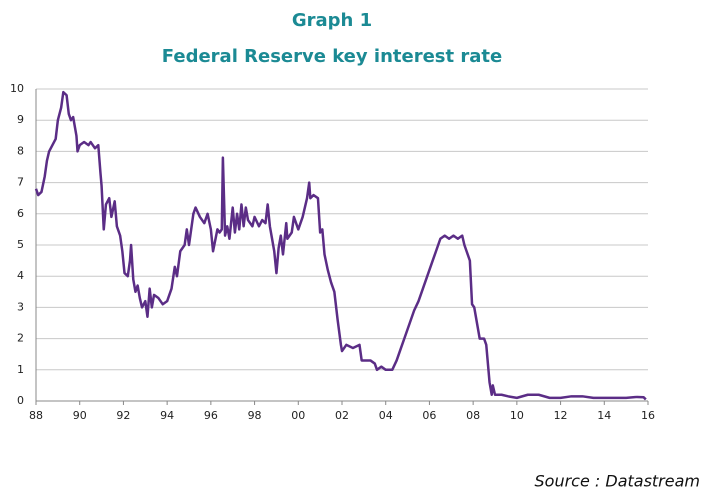 This screenshot has height=498, width=704. I want to click on x-tick-label: 92, so click(123, 415).